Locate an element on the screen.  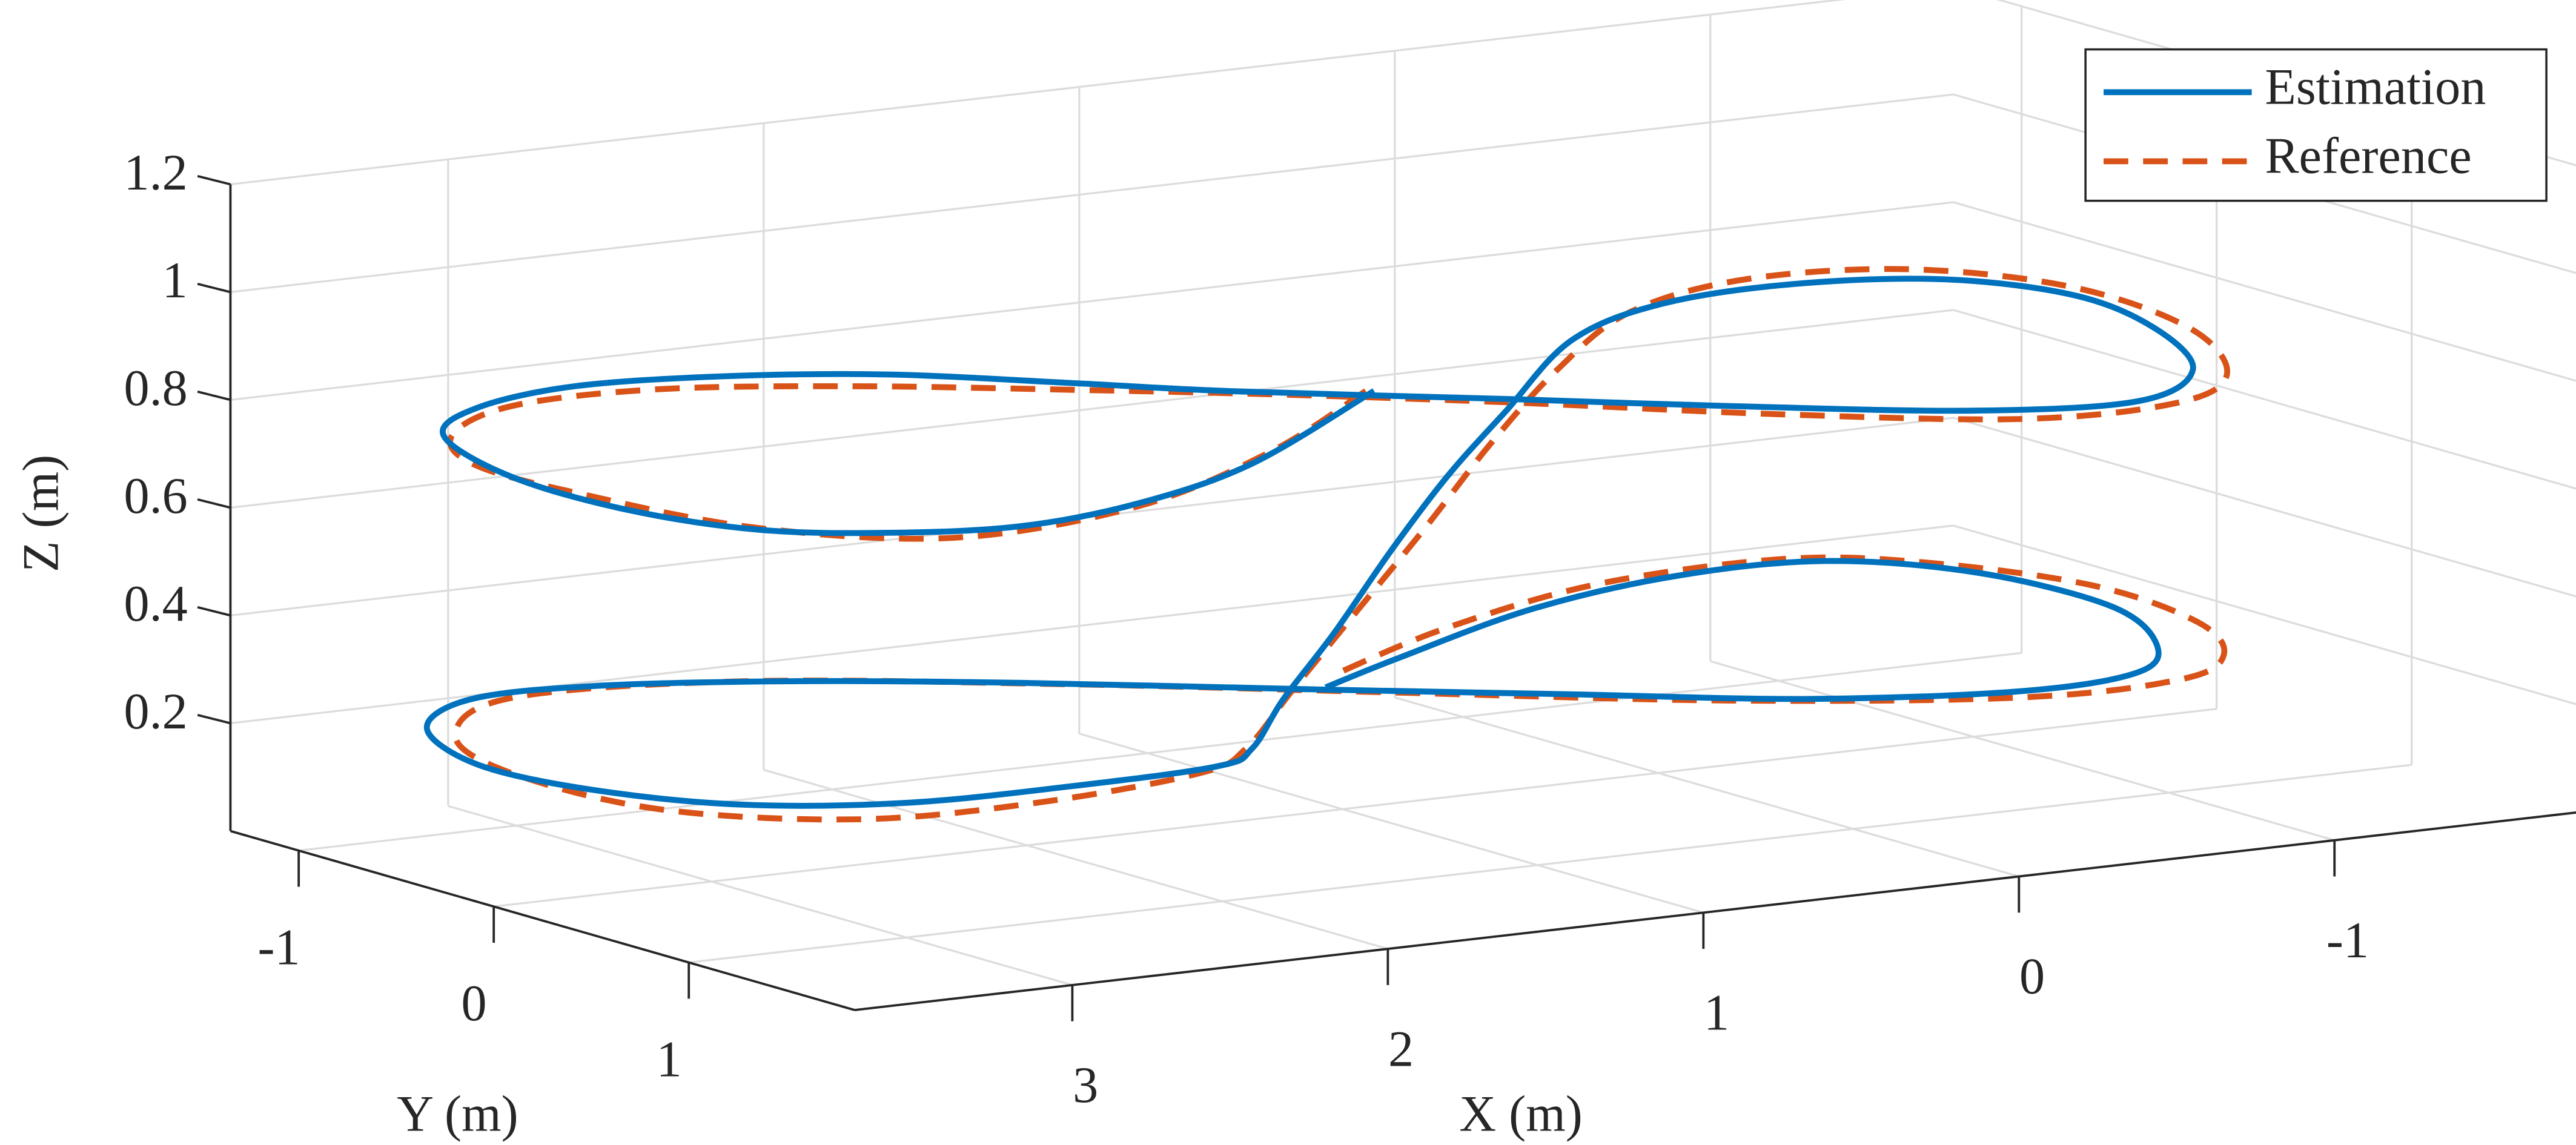
y-tick-label: 0 is located at coordinates (474, 1003).